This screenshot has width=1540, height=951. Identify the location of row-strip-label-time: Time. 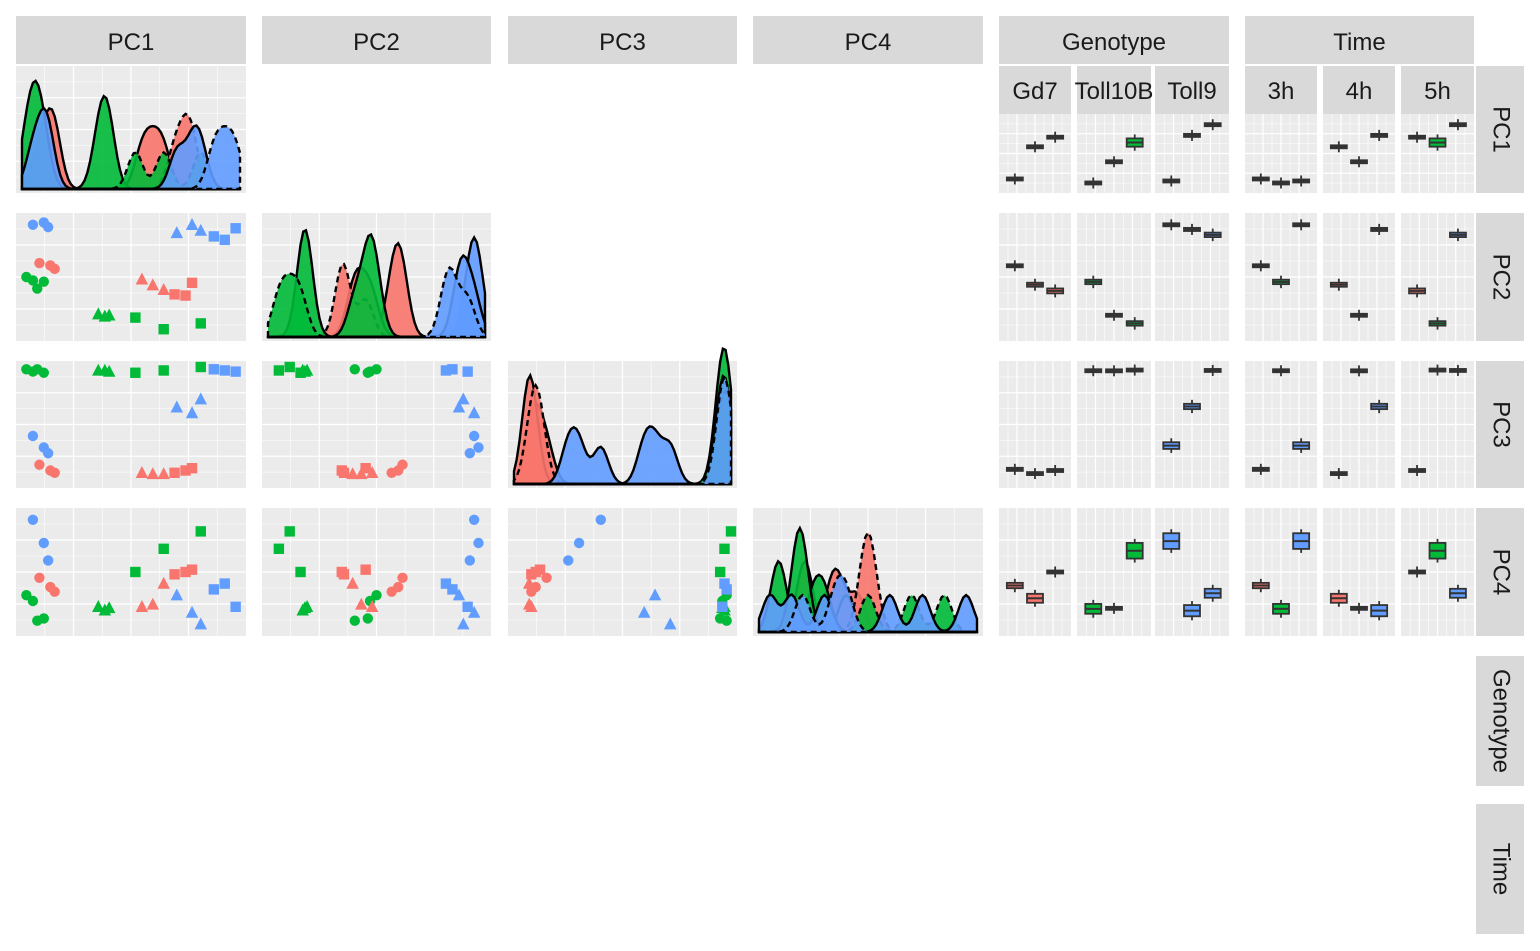
(1501, 869).